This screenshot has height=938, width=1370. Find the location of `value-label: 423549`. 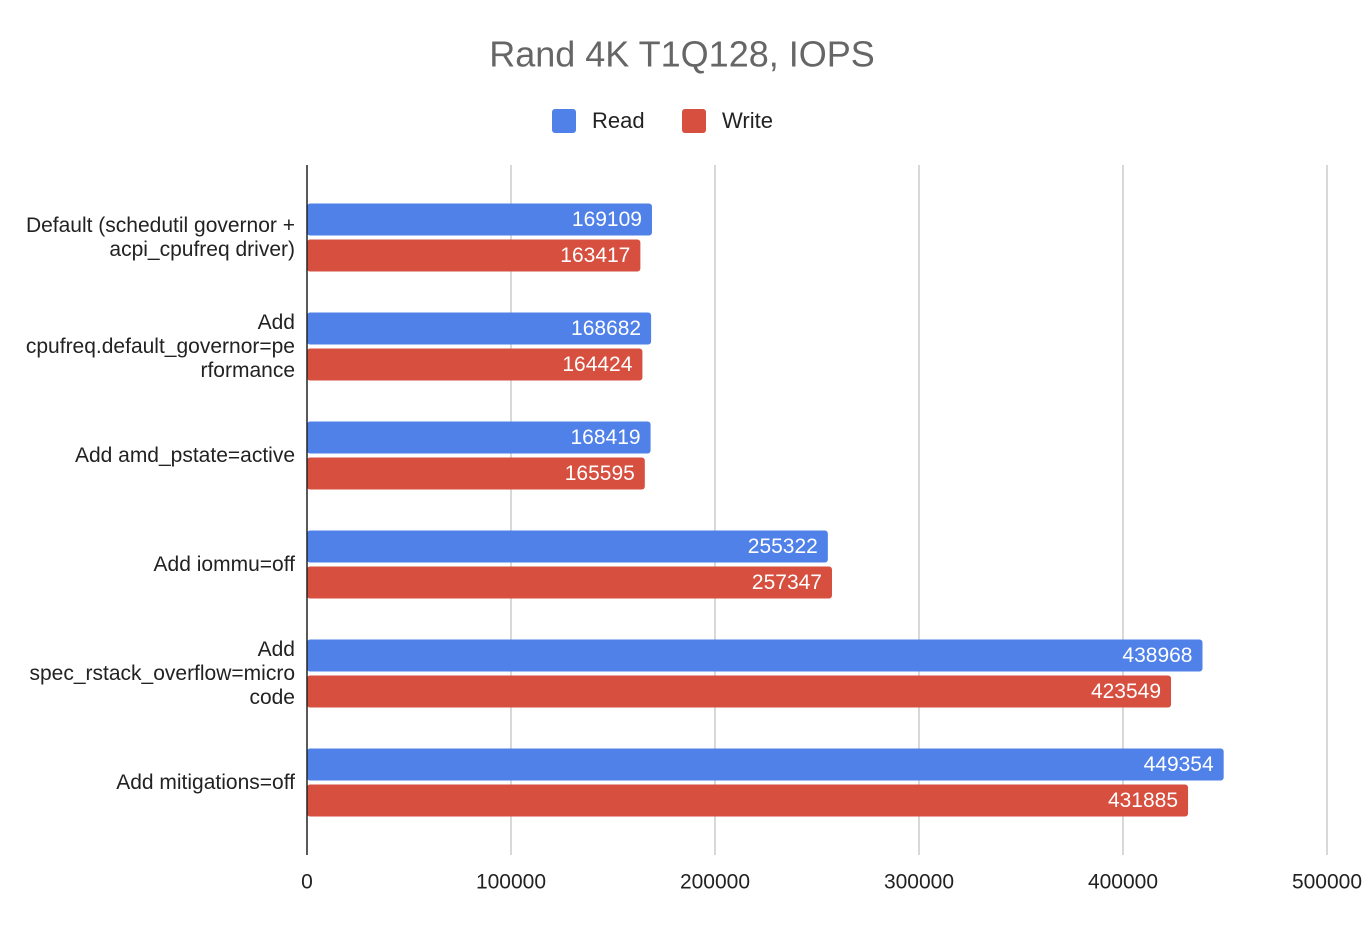

value-label: 423549 is located at coordinates (1126, 691).